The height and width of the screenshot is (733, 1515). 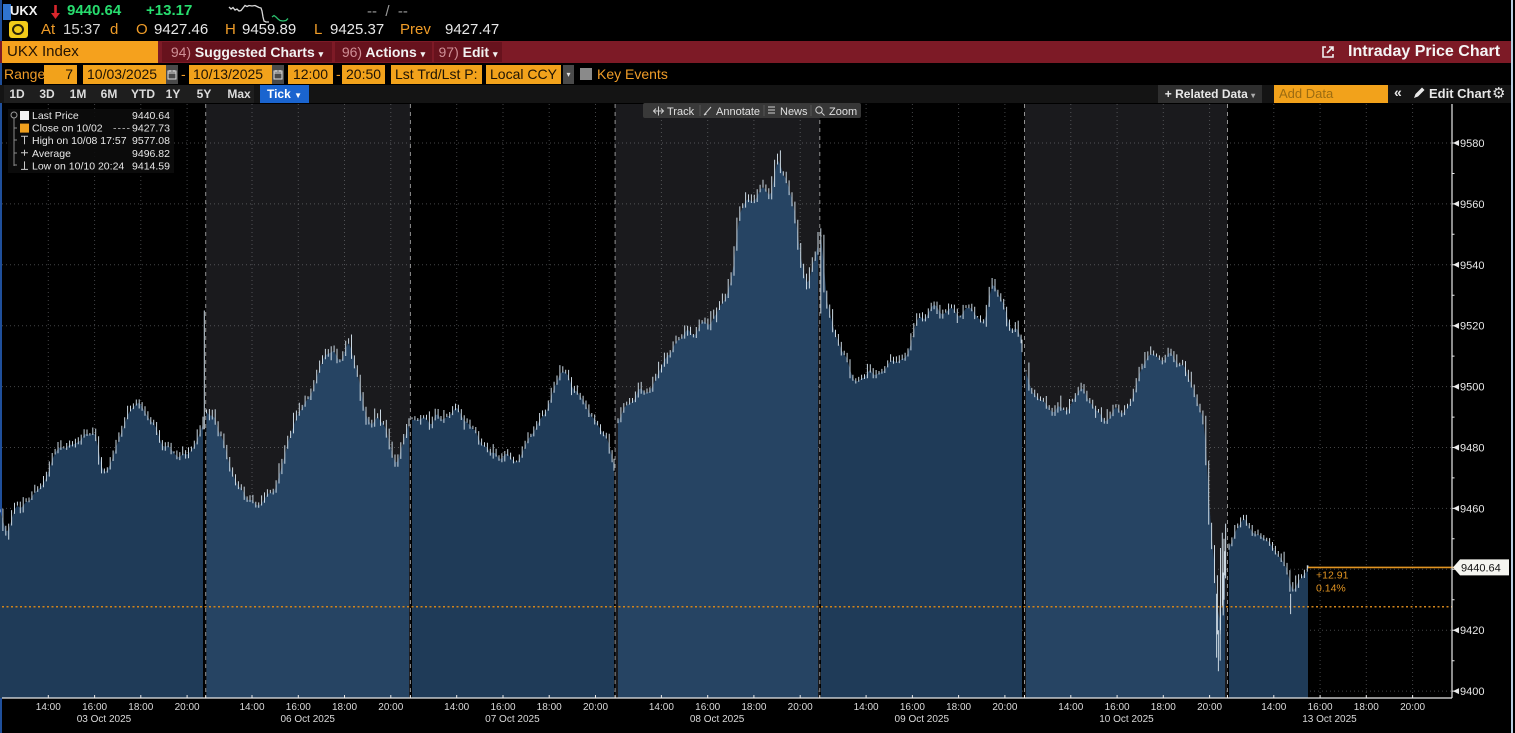 What do you see at coordinates (738, 112) in the screenshot?
I see `svg-text: Annotate` at bounding box center [738, 112].